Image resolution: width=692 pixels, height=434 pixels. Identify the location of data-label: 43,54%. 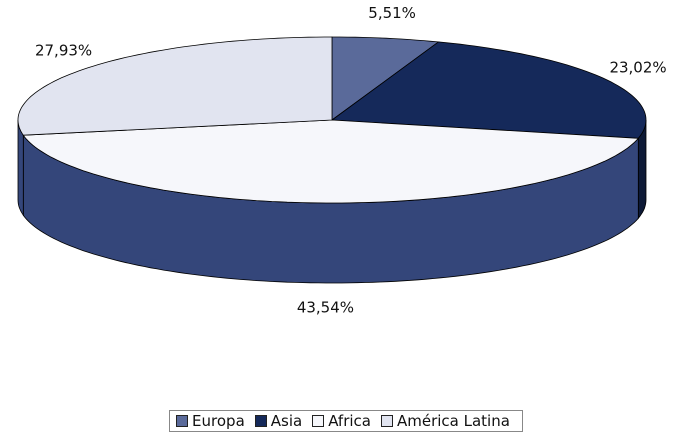
(325, 307).